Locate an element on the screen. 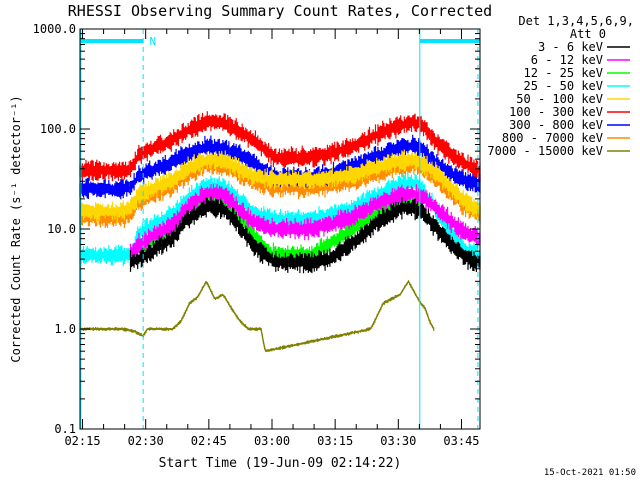 Image resolution: width=640 pixels, height=480 pixels. y-tick-label: 0.1 is located at coordinates (65, 429).